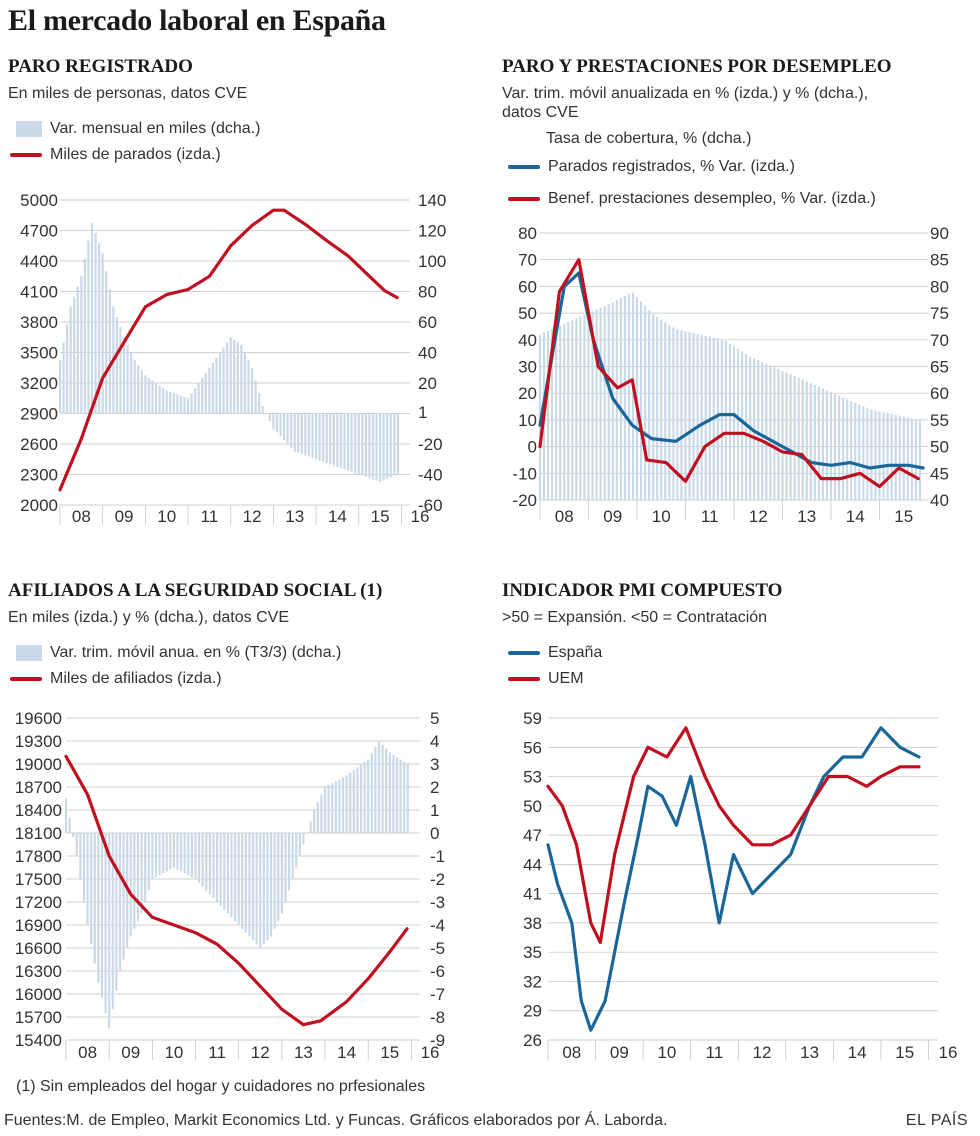  Describe the element at coordinates (39, 475) in the screenshot. I see `y-tick-label-left: 2300` at that location.